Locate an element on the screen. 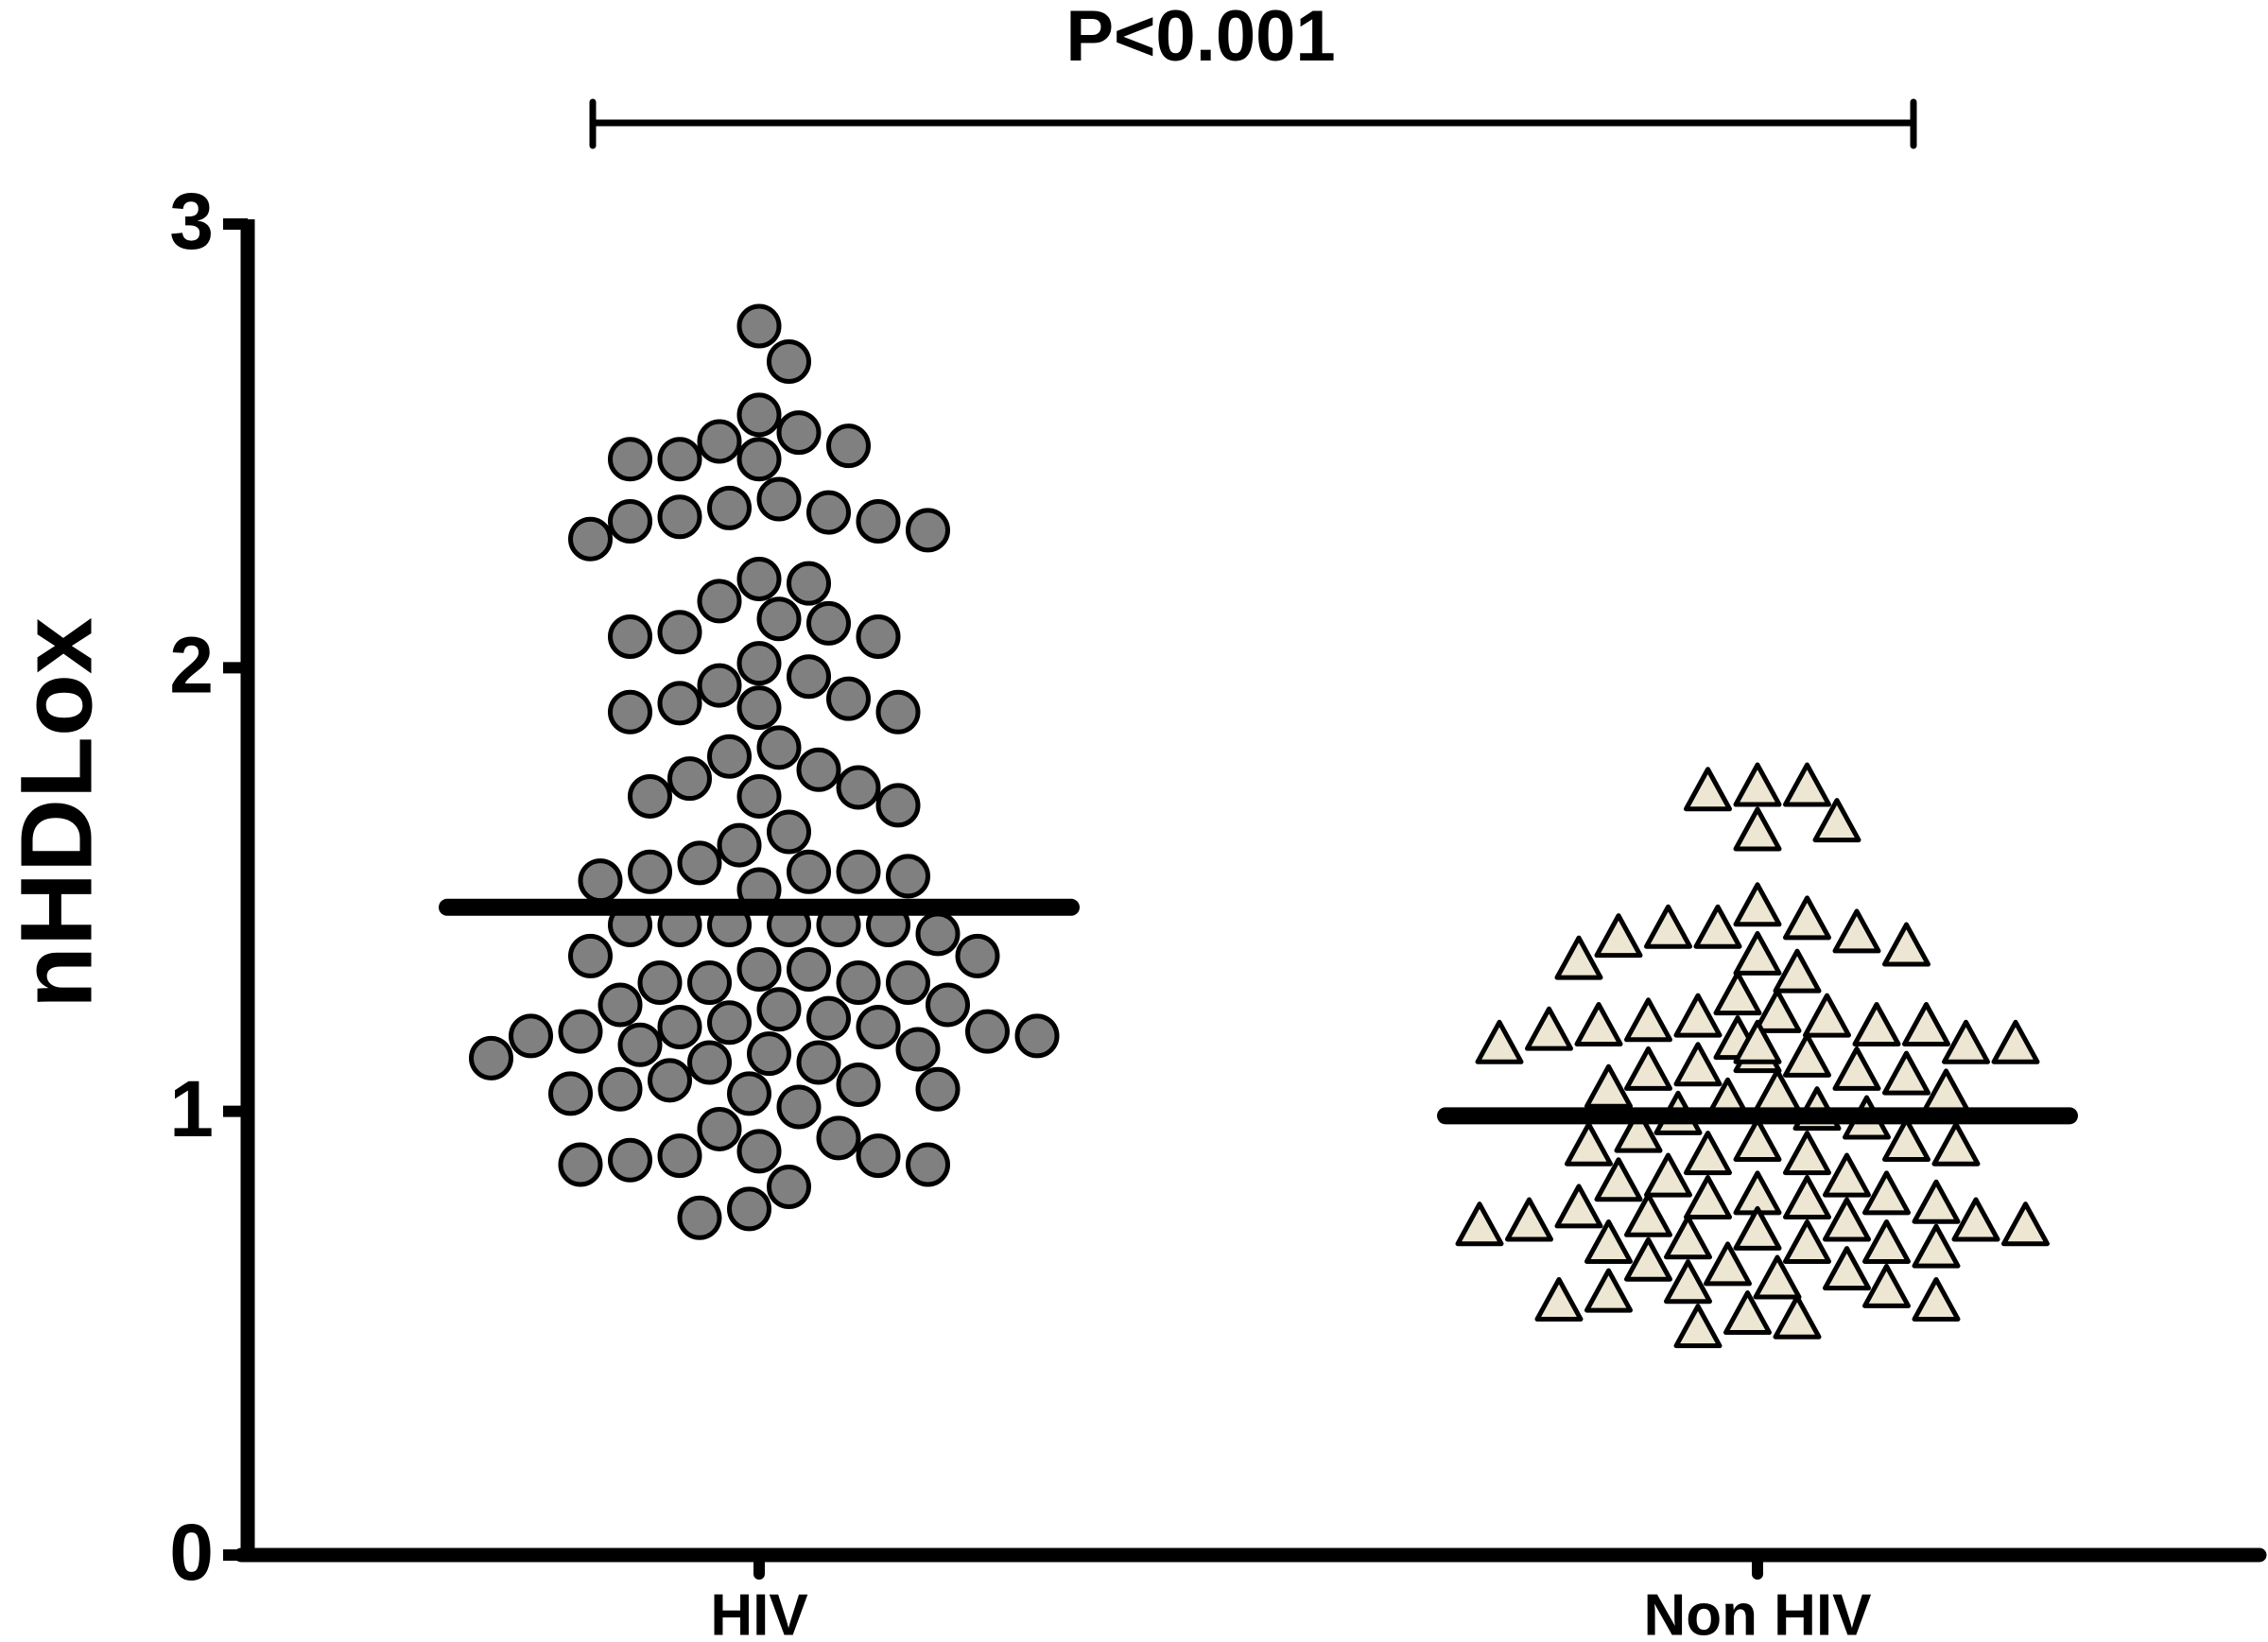 The image size is (2268, 1642). significance-bracket is located at coordinates (1253, 123).